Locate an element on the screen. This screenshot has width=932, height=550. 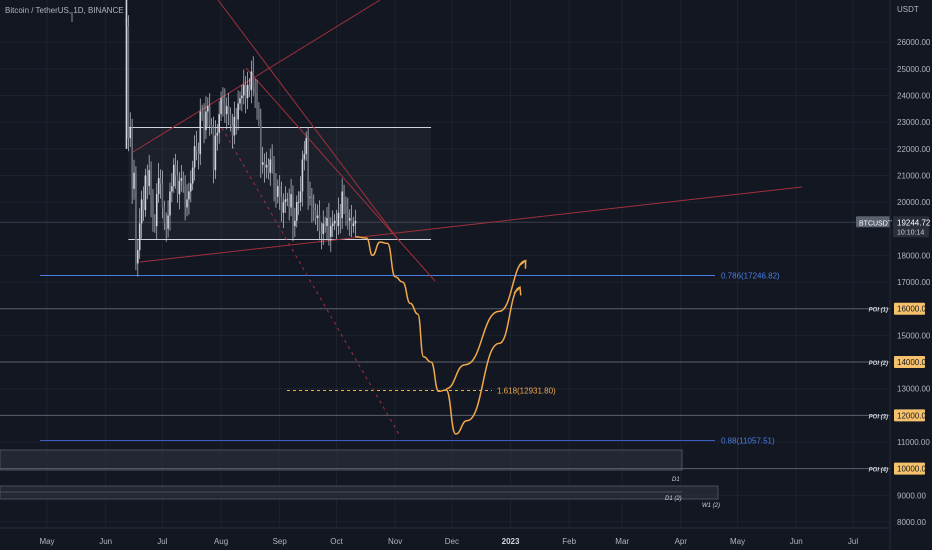
last-price-symbol: BTCUSDT is located at coordinates (876, 223).